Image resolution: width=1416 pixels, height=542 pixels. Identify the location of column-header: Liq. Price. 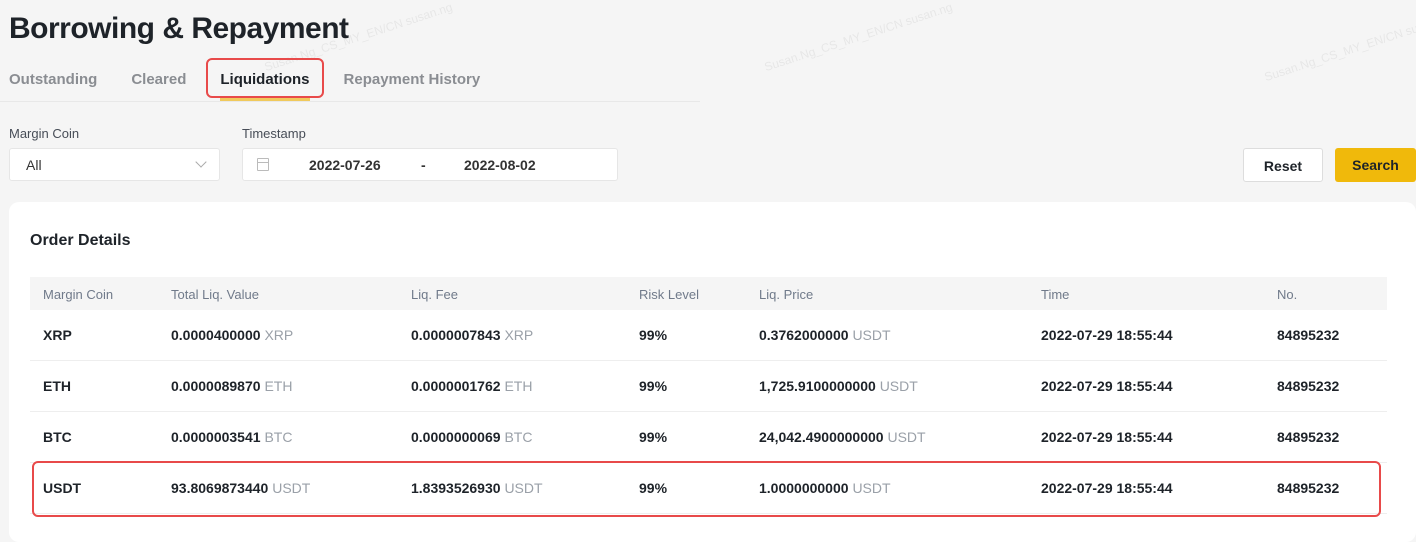
(786, 294).